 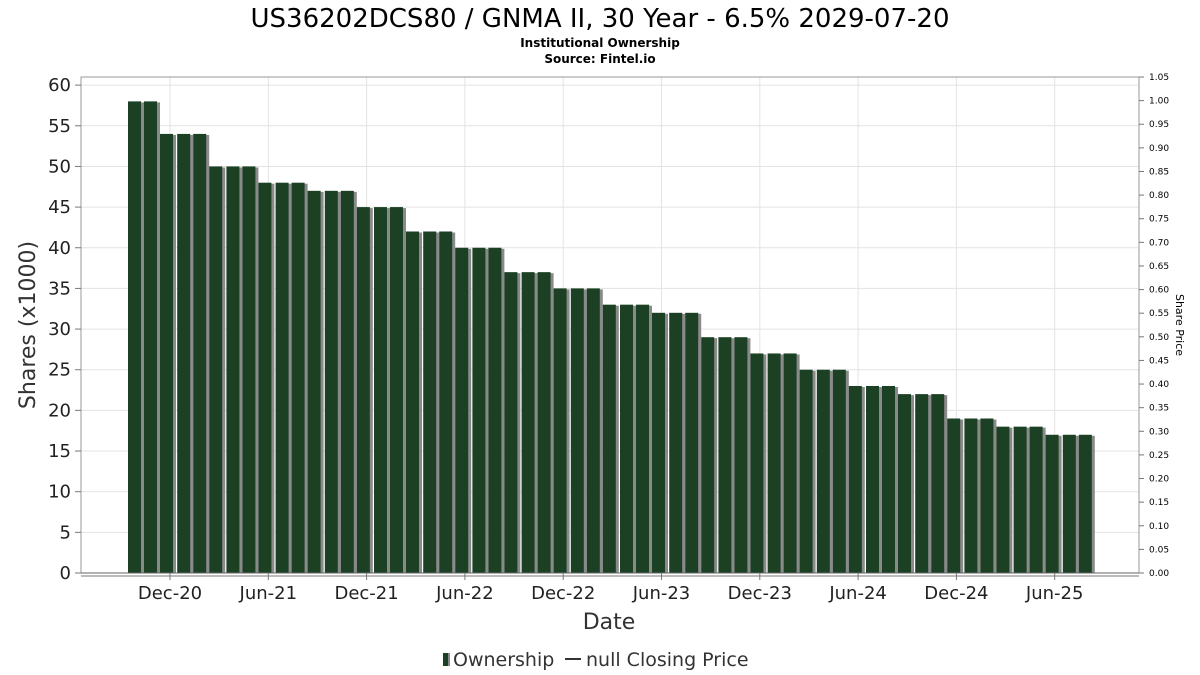 What do you see at coordinates (667, 660) in the screenshot?
I see `legend-price-label: null Closing Price` at bounding box center [667, 660].